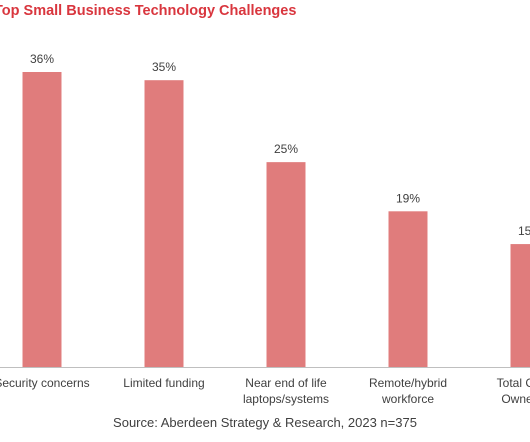 Image resolution: width=530 pixels, height=442 pixels. I want to click on data-label-2: 35%, so click(164, 67).